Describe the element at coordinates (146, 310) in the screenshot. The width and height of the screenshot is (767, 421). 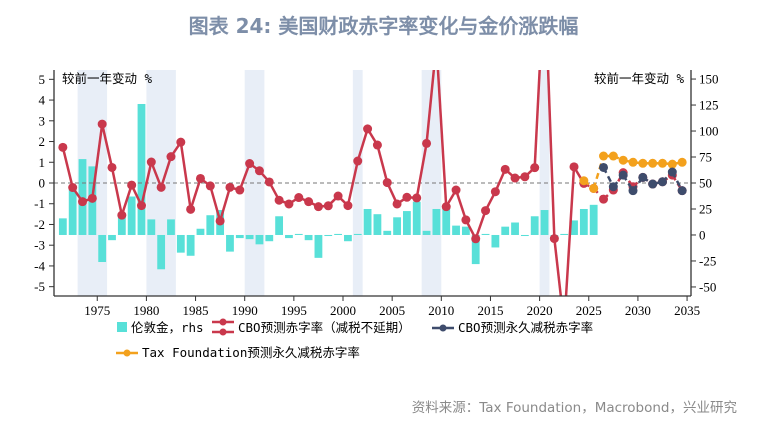
I see `x-tick-label: 1980` at that location.